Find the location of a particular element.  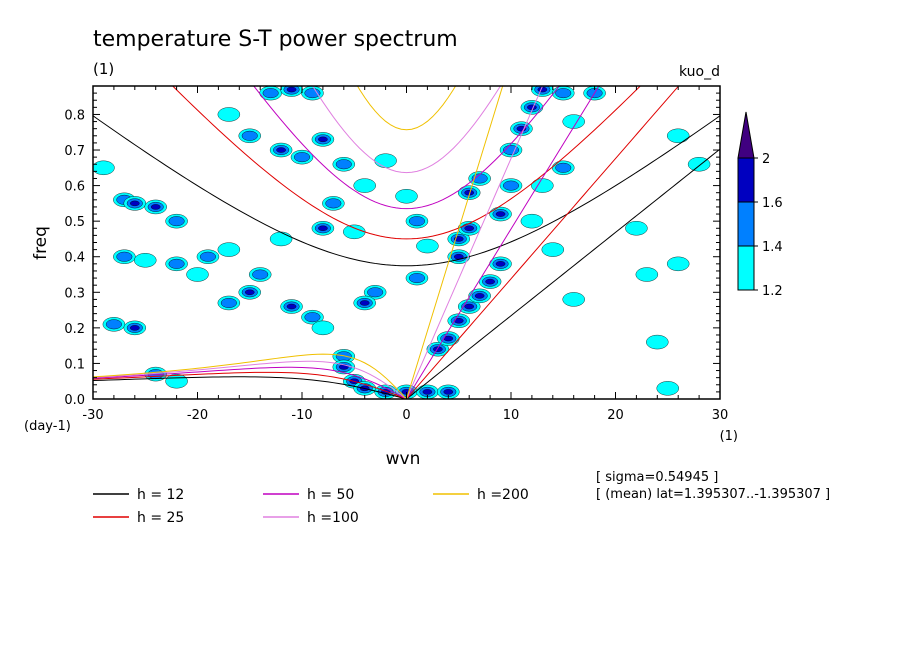

y-tick-label: 0.8 is located at coordinates (74, 115).